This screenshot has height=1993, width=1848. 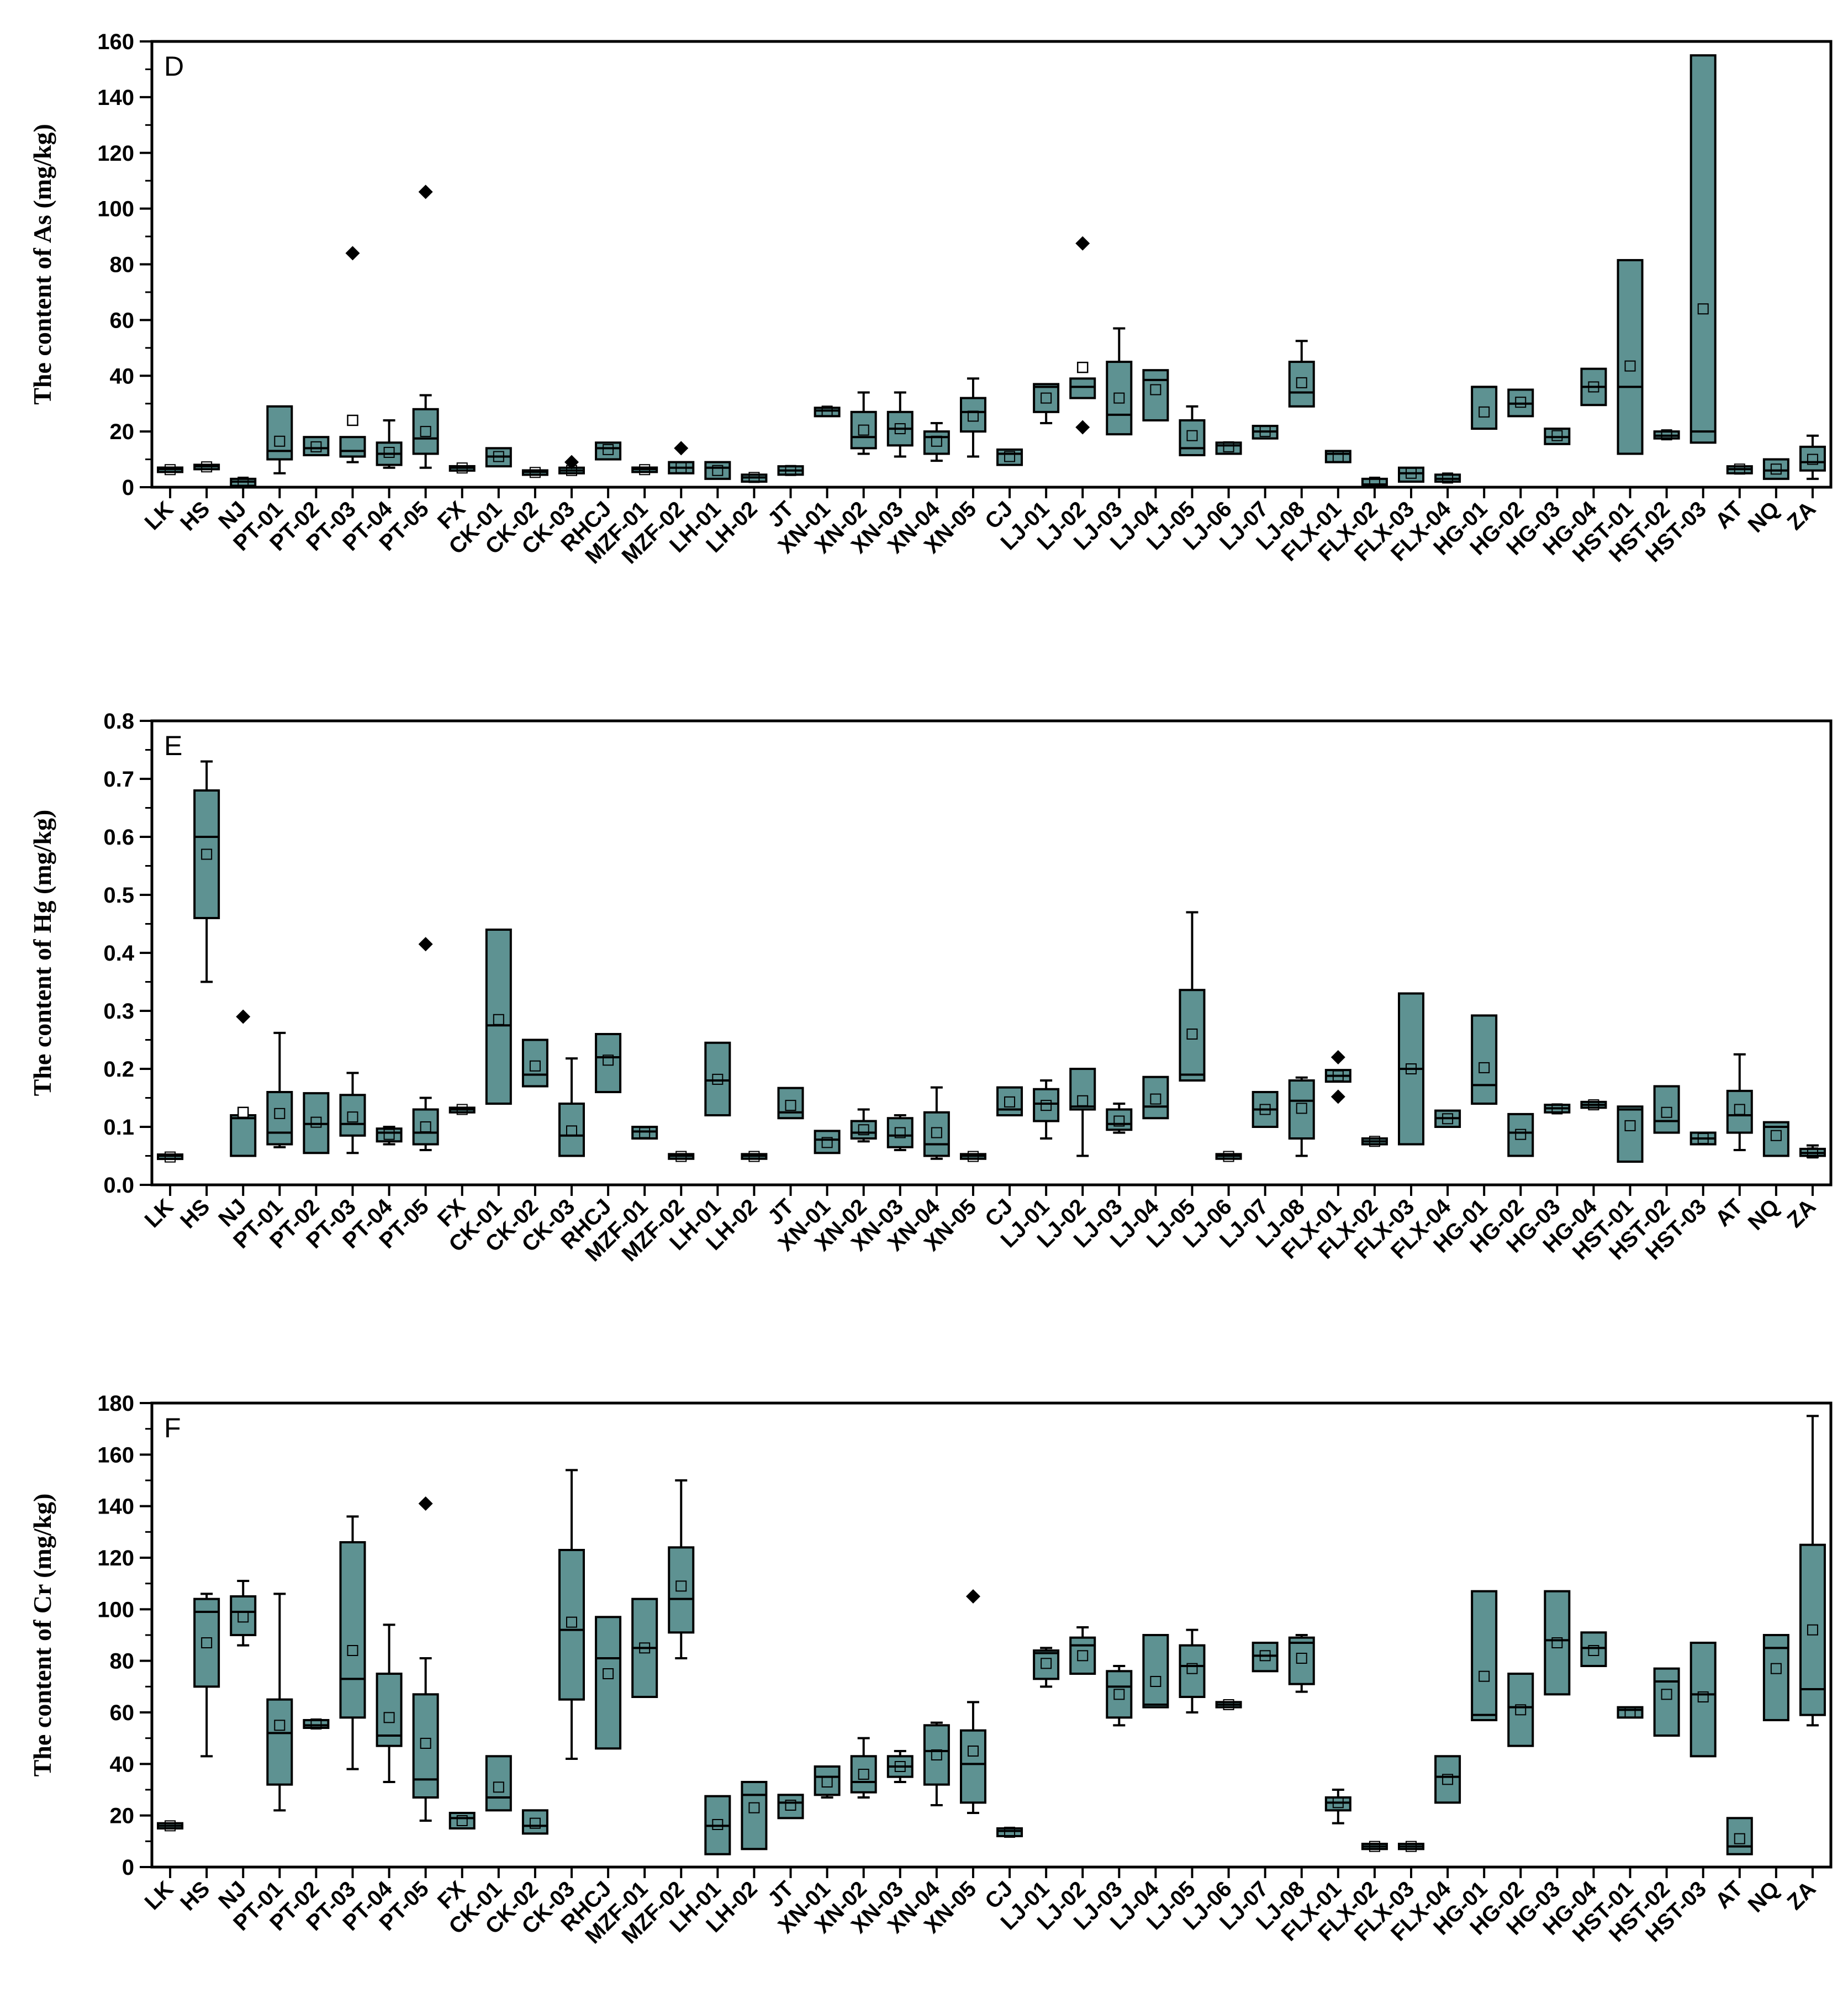 I want to click on panel-d-box-cj, so click(x=1009, y=457).